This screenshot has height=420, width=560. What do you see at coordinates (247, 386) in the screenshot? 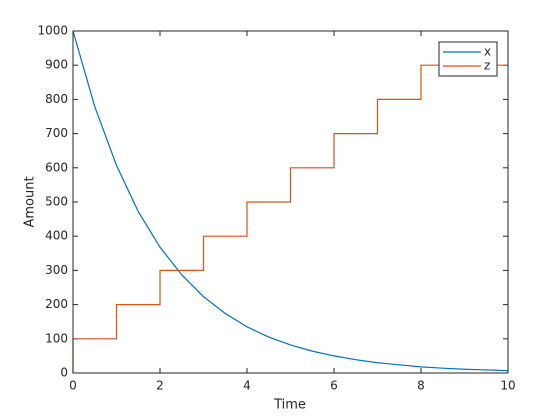
I see `x-tick-label: 4` at bounding box center [247, 386].